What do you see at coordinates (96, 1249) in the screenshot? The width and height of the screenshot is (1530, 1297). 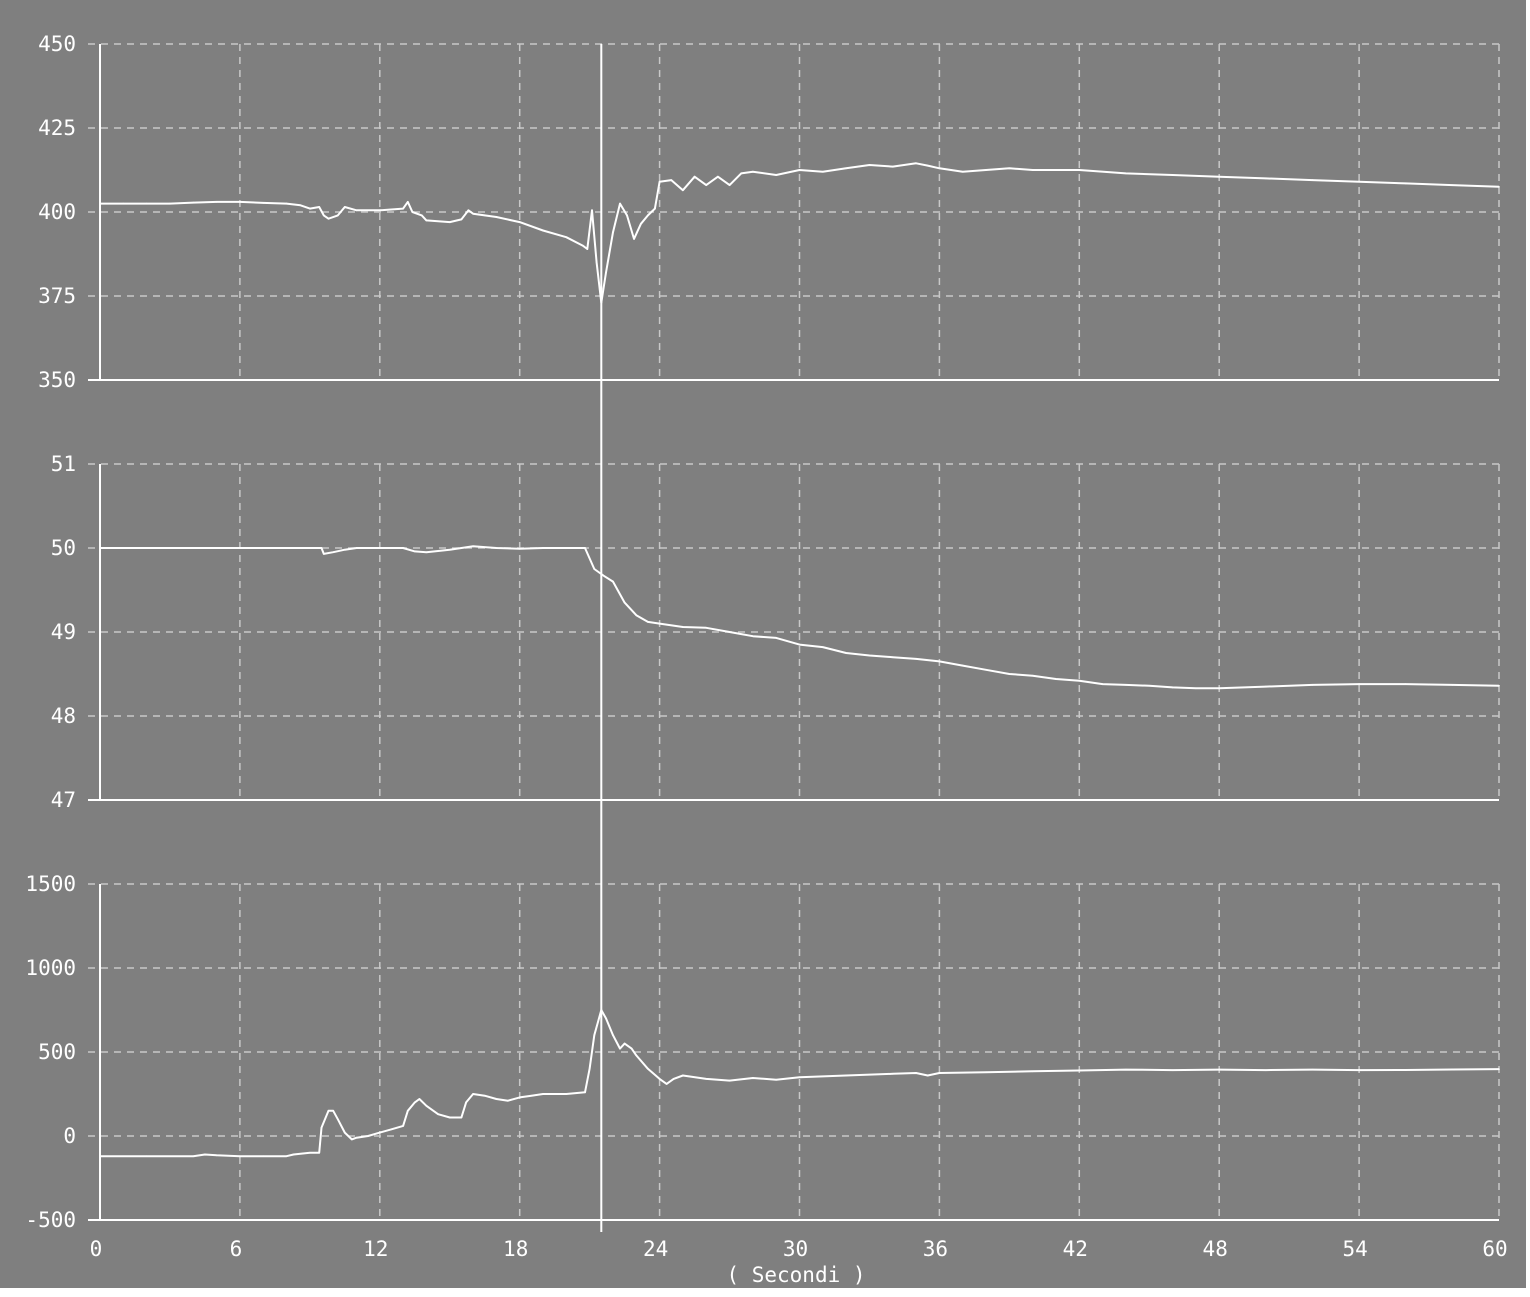 I see `x-tick-label: 0` at bounding box center [96, 1249].